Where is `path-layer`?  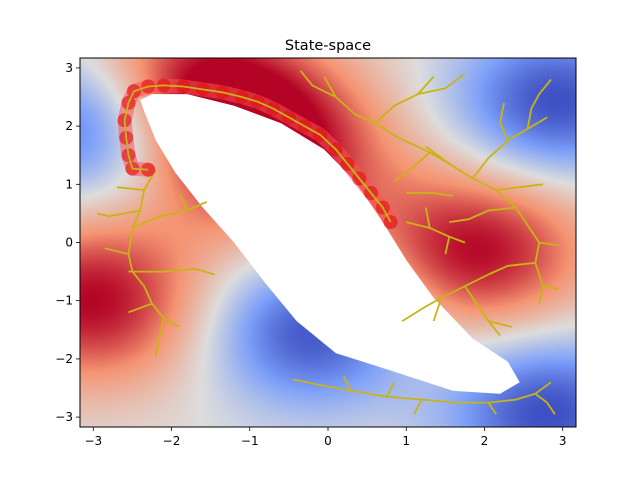 path-layer is located at coordinates (257, 154).